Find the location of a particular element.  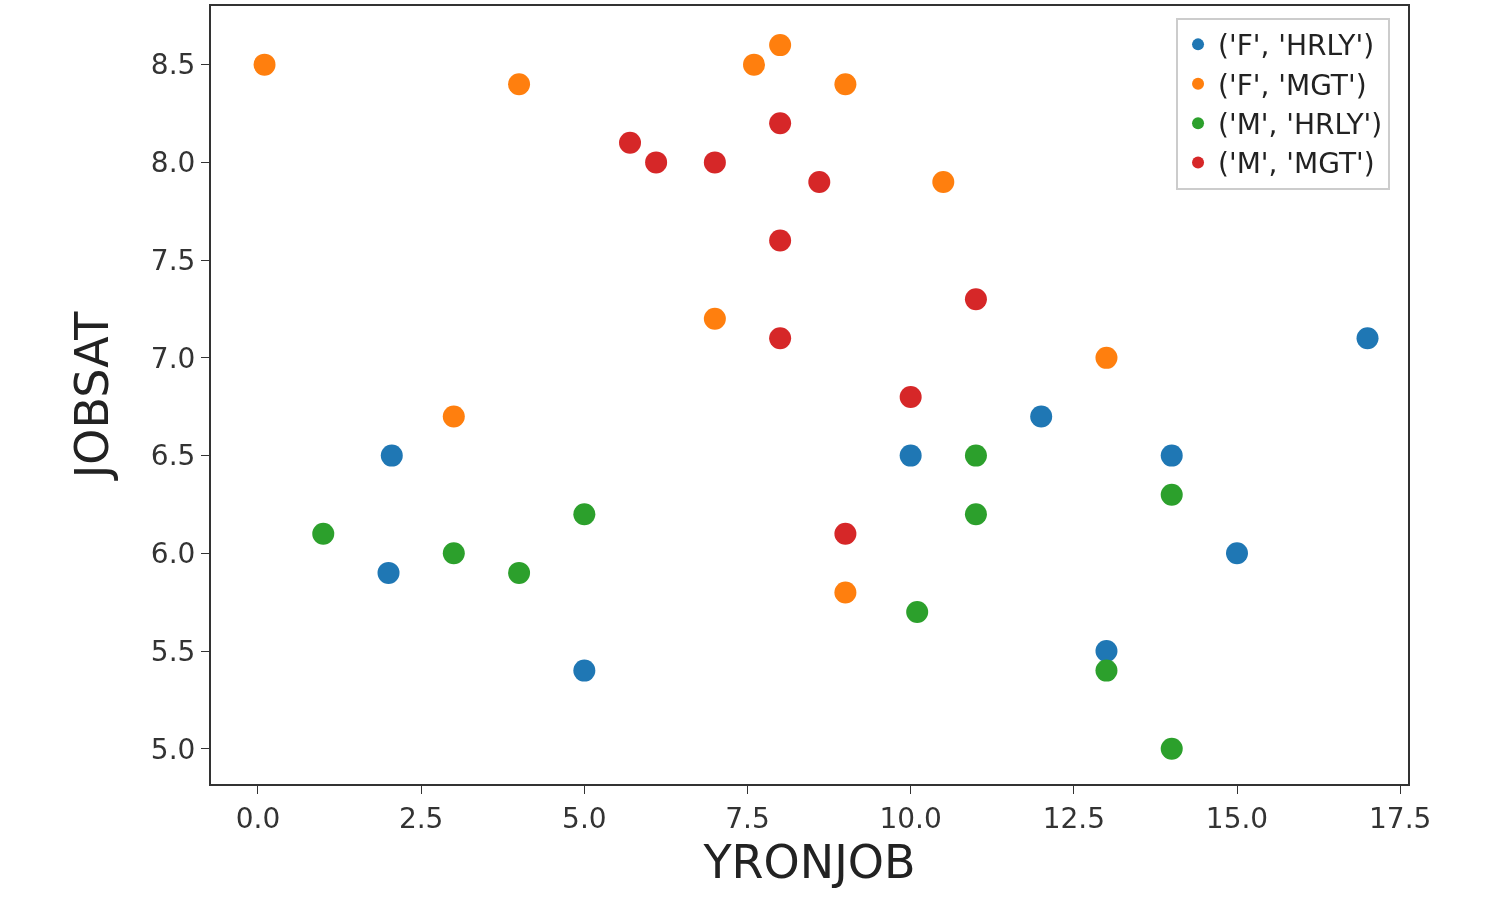

x-tick-label: 17.5 is located at coordinates (1400, 818).